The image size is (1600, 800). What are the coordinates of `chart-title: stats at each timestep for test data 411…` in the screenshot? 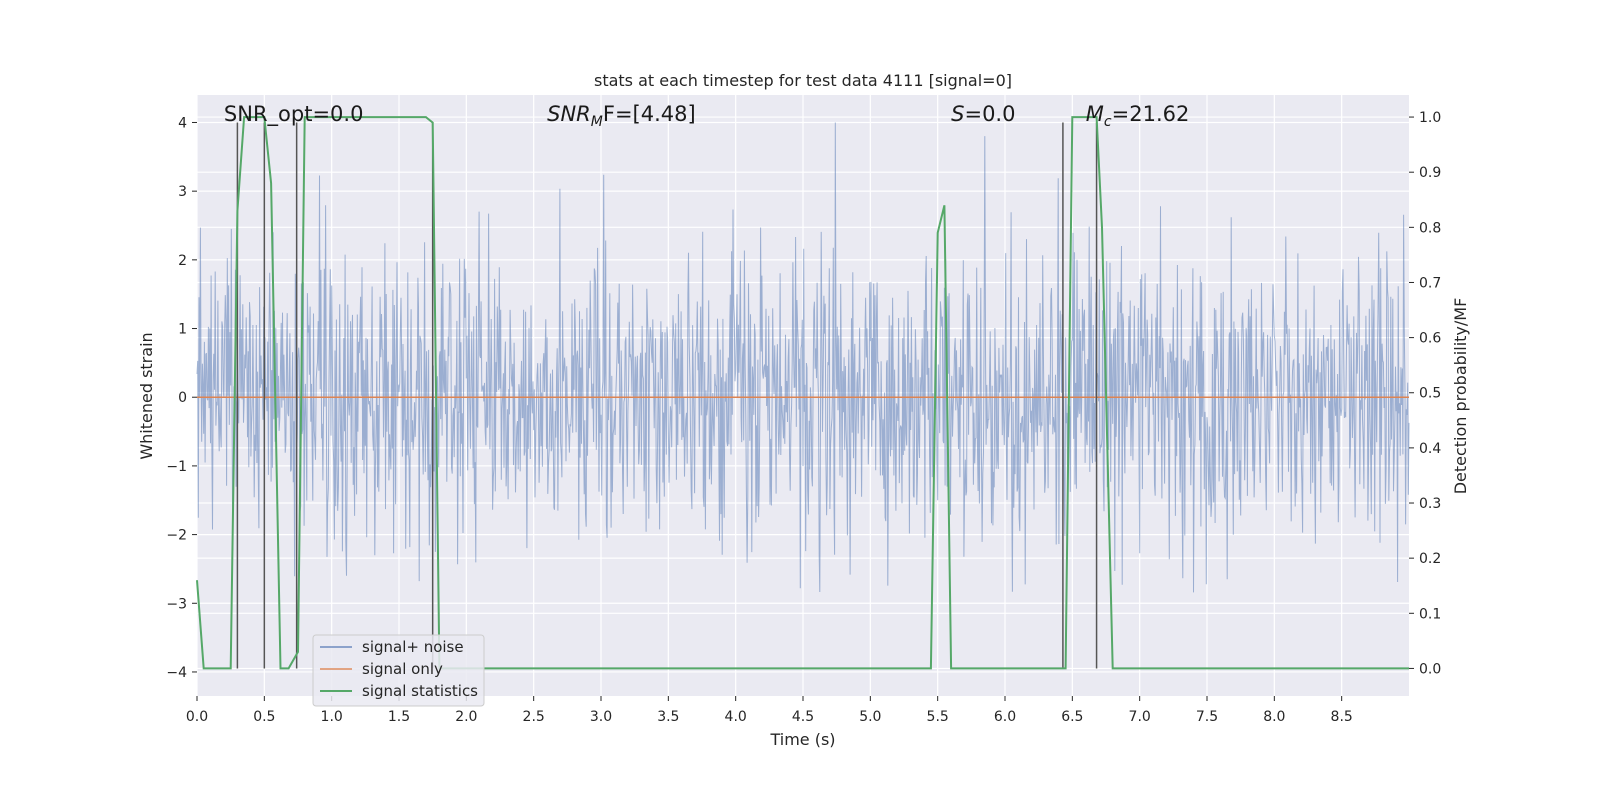 It's located at (803, 80).